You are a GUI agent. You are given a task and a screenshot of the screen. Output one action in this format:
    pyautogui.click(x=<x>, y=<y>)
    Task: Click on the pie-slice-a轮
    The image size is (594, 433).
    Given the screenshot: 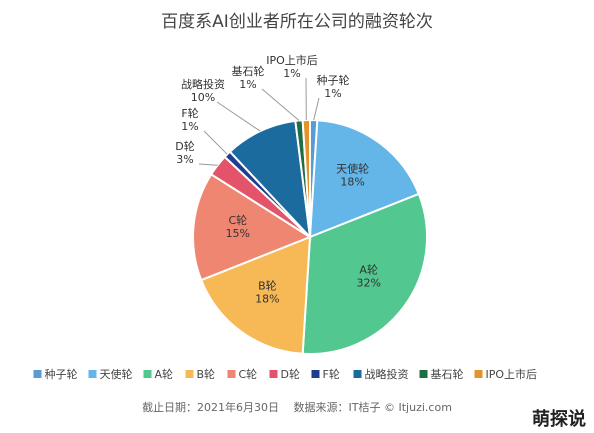 What is the action you would take?
    pyautogui.click(x=364, y=273)
    